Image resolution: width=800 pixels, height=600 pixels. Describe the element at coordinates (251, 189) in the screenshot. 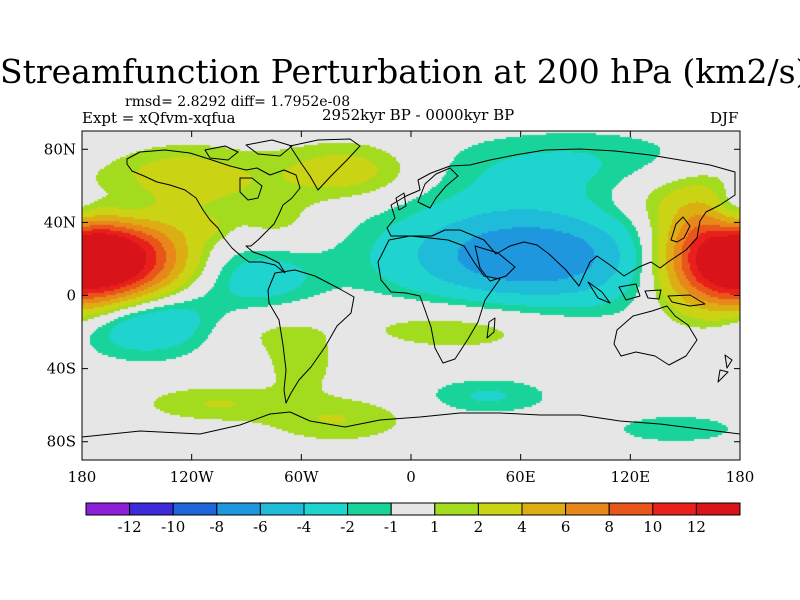

I see `coast-hudson-bay` at that location.